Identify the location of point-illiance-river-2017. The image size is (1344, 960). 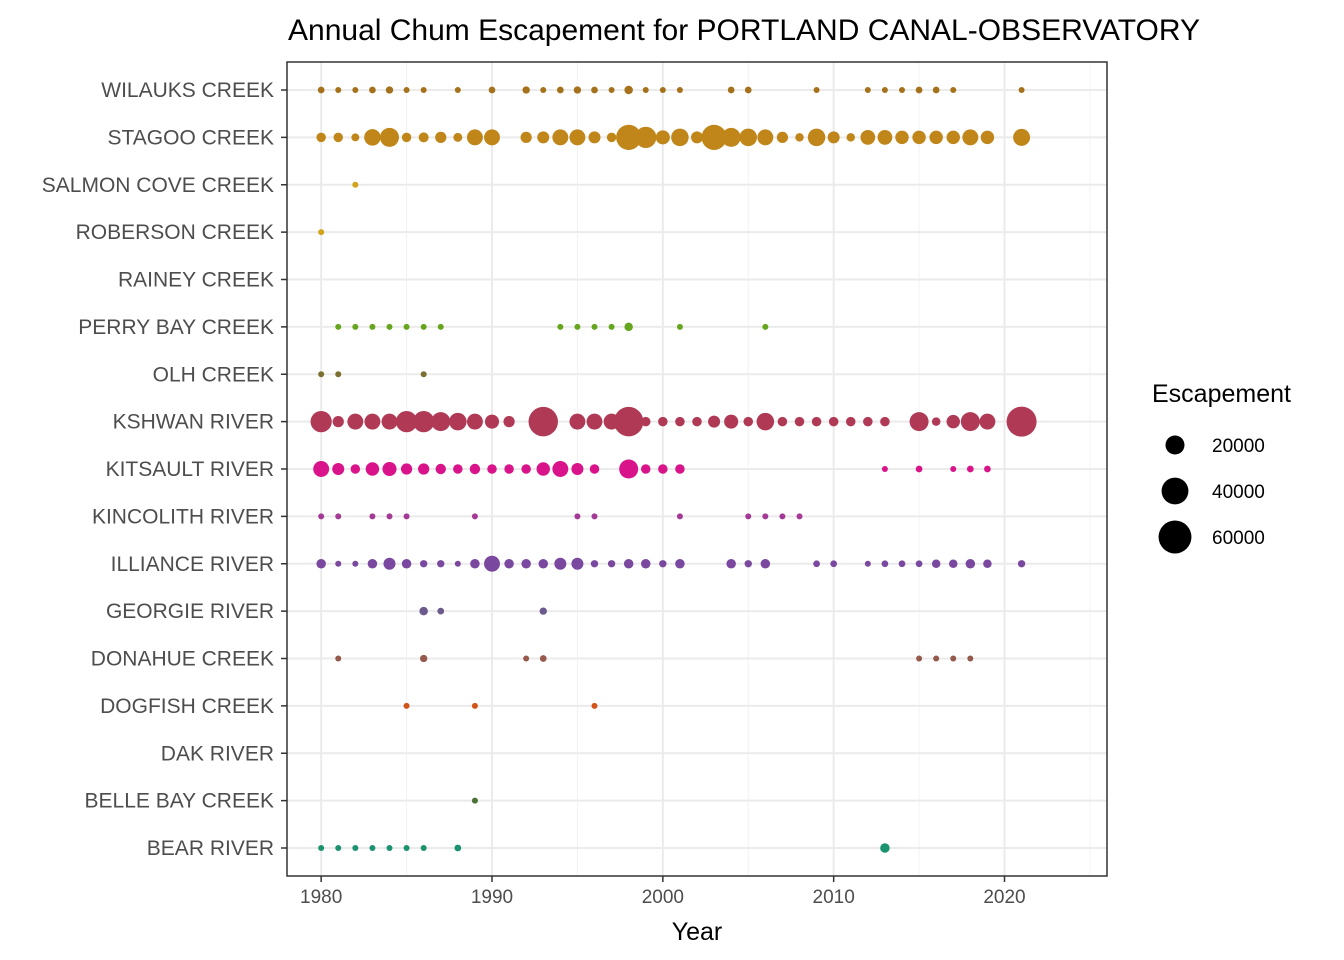
(953, 563).